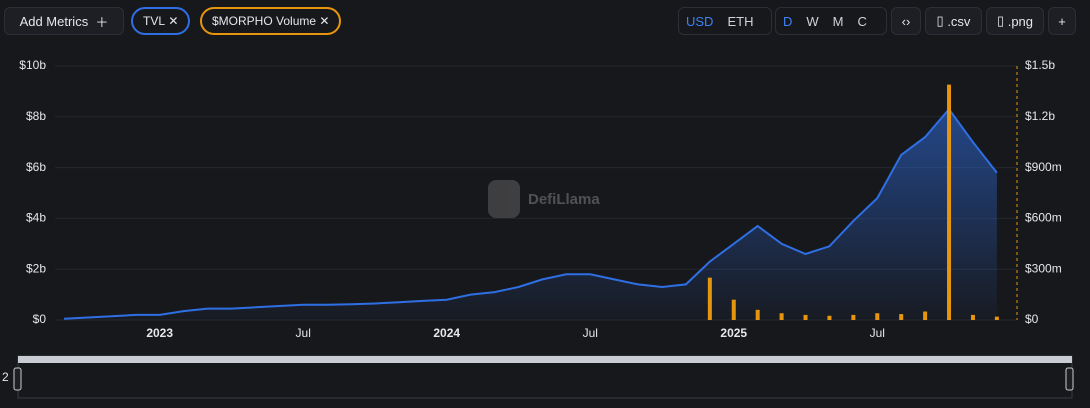 The image size is (1090, 408). Describe the element at coordinates (725, 21) in the screenshot. I see `currency-toggle: USD ETH` at that location.